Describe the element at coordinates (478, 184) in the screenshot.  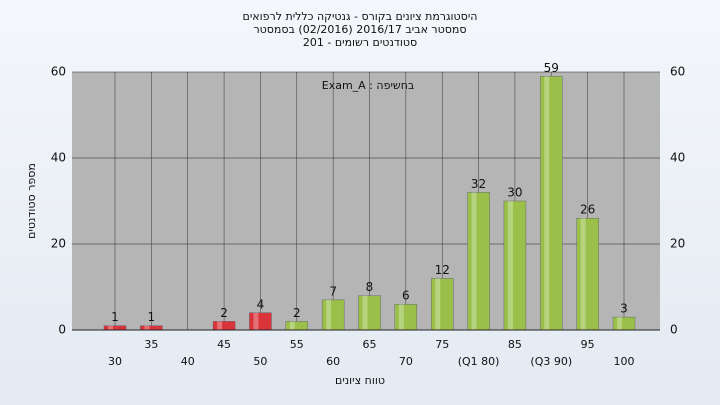
I see `value-label: 32` at that location.